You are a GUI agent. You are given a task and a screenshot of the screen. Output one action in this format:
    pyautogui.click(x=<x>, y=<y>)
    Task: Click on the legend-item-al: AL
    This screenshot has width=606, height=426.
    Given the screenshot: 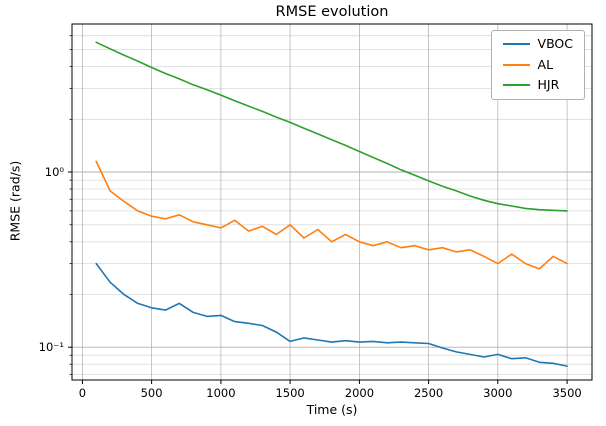 What is the action you would take?
    pyautogui.click(x=537, y=64)
    